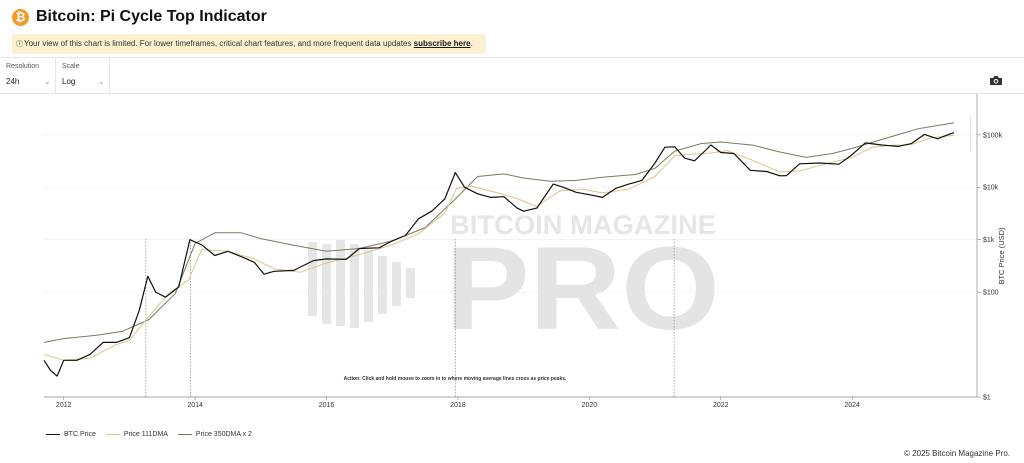 The image size is (1024, 463). I want to click on y-axis-label: BTC Price (USD), so click(1001, 256).